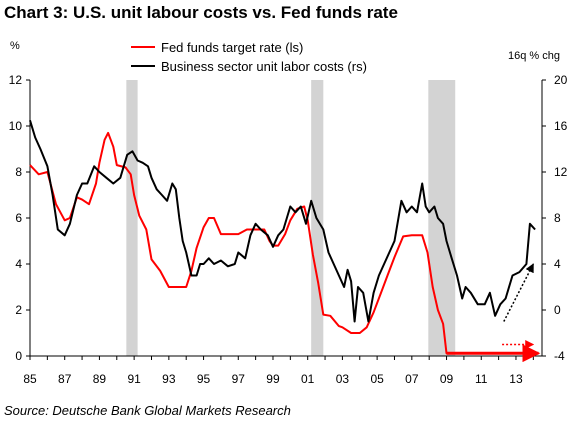  Describe the element at coordinates (447, 379) in the screenshot. I see `x-tick-label: 09` at that location.